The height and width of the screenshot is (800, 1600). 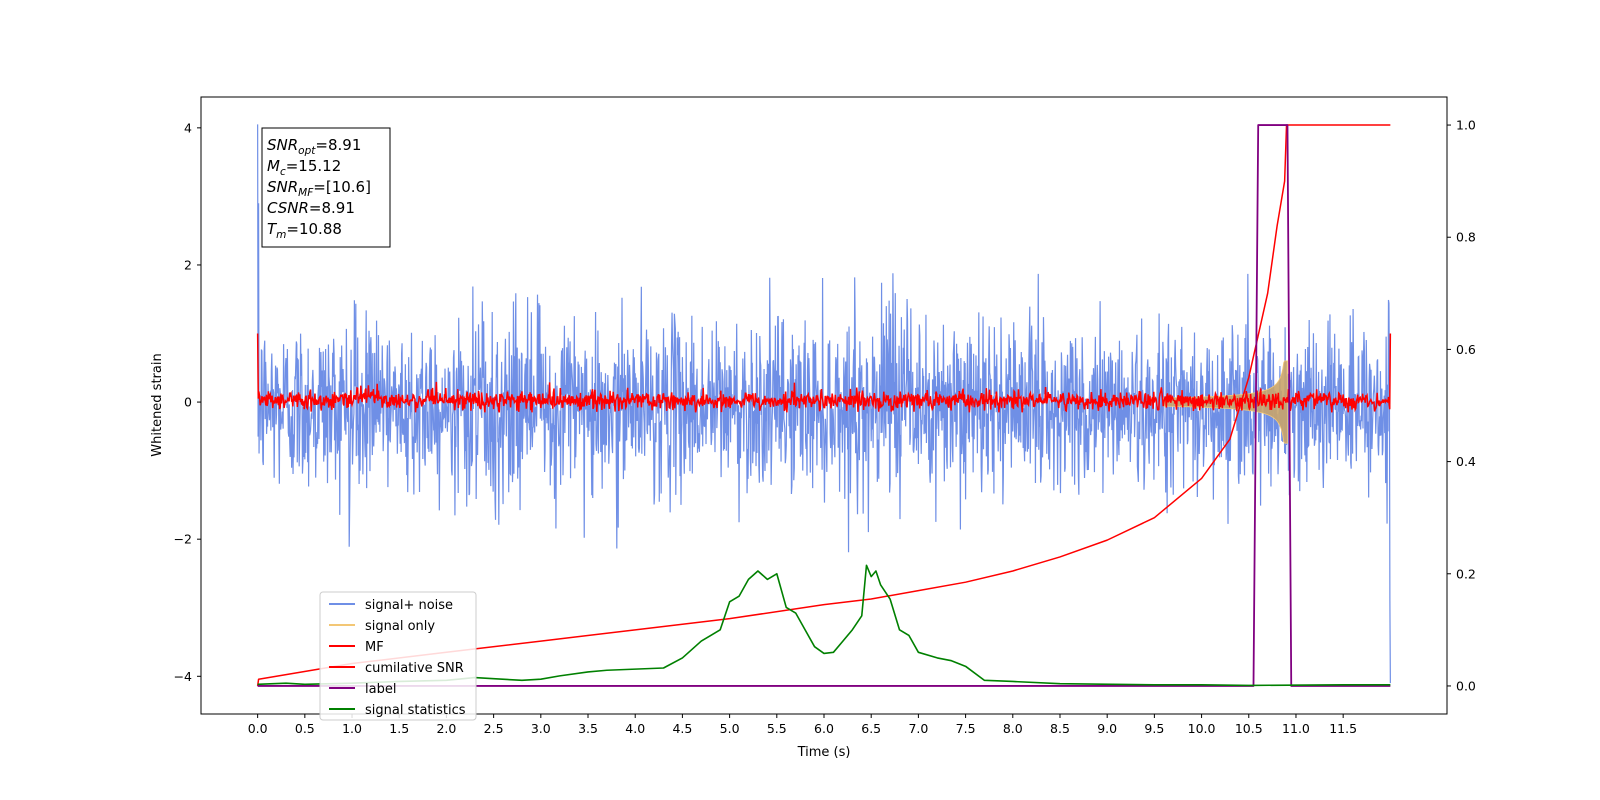 I want to click on legend-item: signal only, so click(x=382, y=626).